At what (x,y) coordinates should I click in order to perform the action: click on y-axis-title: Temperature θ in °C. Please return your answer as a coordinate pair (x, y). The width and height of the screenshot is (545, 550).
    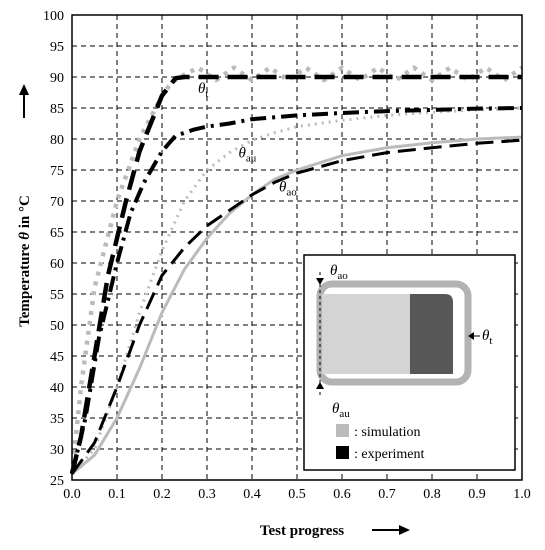
    Looking at the image, I should click on (25, 261).